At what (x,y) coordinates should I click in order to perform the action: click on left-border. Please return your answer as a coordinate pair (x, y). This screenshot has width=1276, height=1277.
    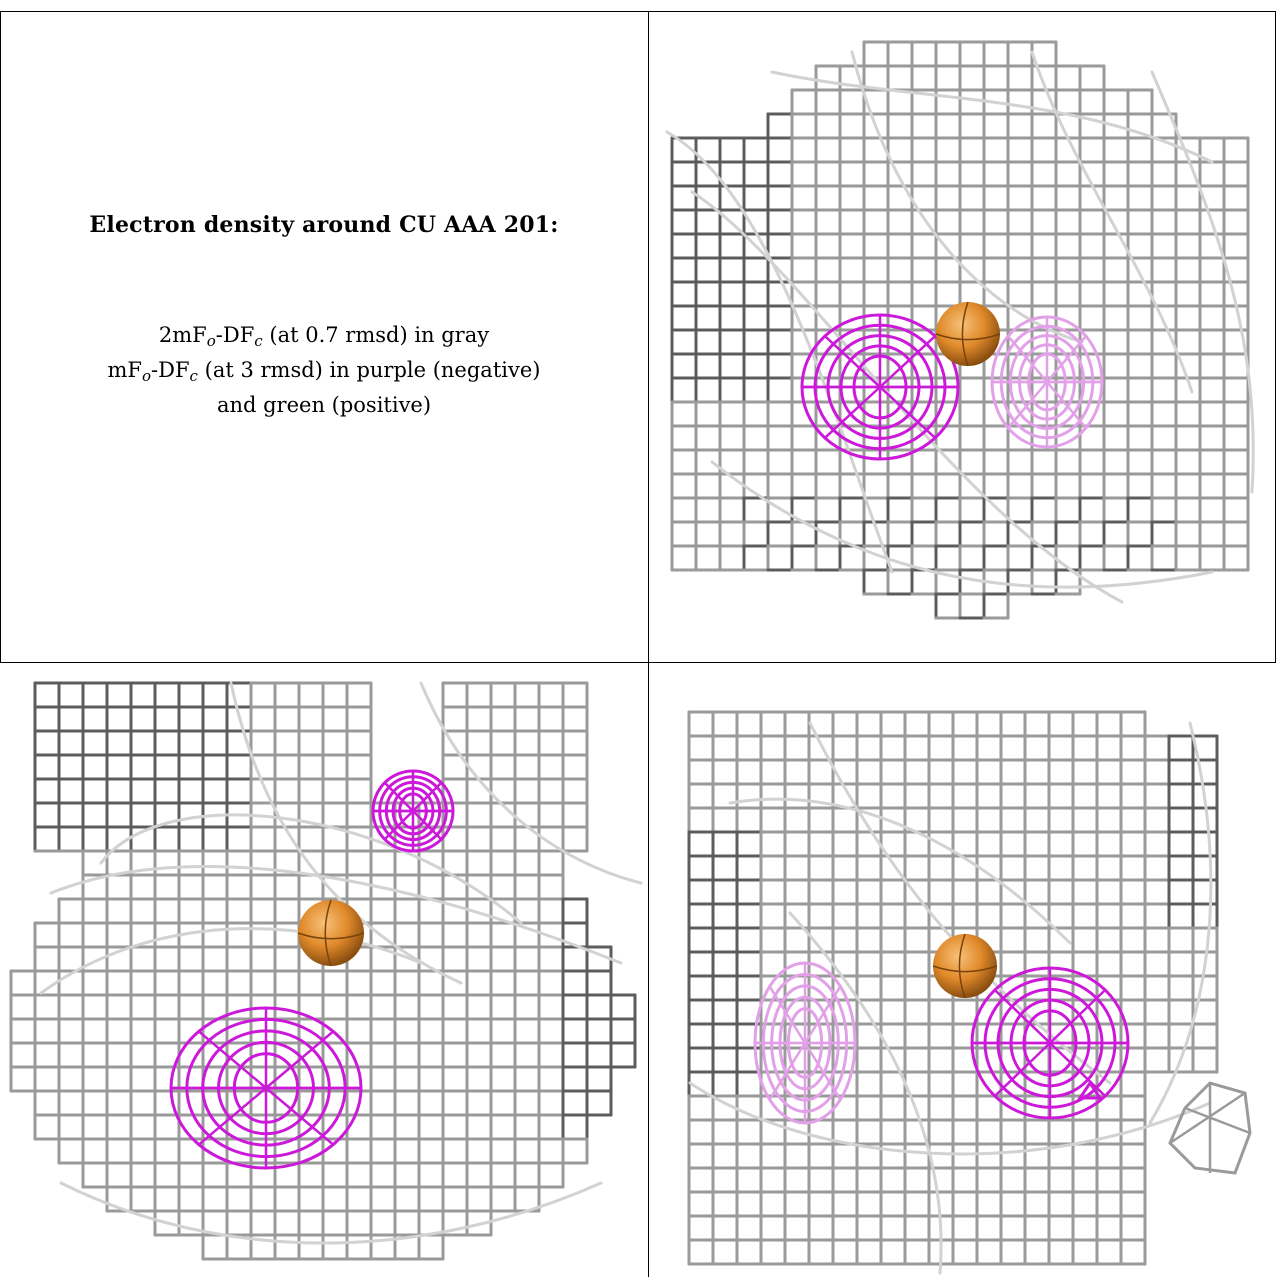
    Looking at the image, I should click on (0, 336).